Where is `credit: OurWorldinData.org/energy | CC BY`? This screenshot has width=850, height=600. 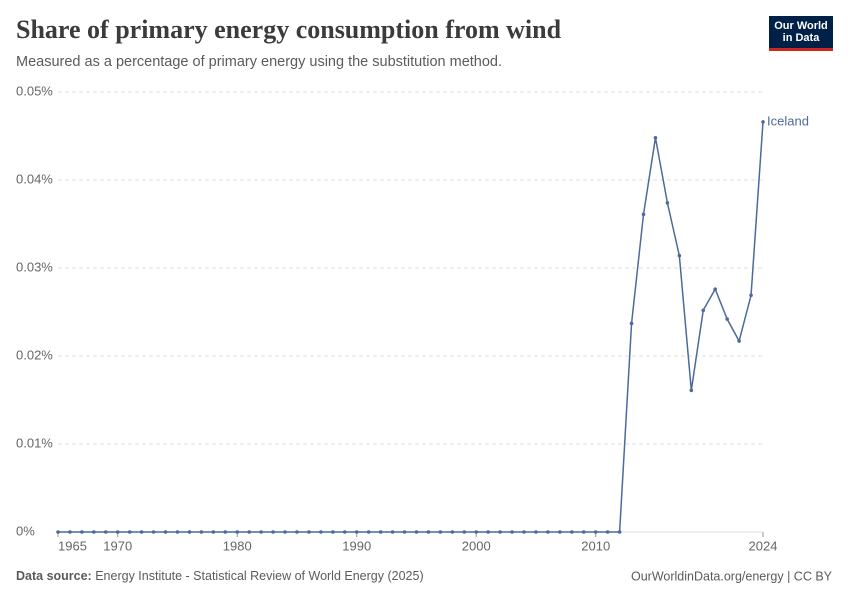
credit: OurWorldinData.org/energy | CC BY is located at coordinates (732, 576).